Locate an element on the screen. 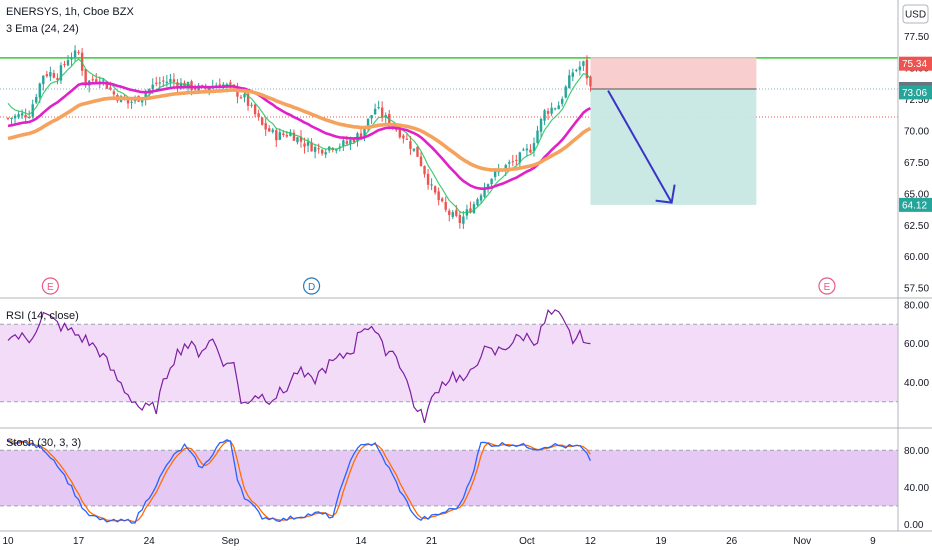 The image size is (932, 550). stoch-tick-label: 80.00 is located at coordinates (916, 451).